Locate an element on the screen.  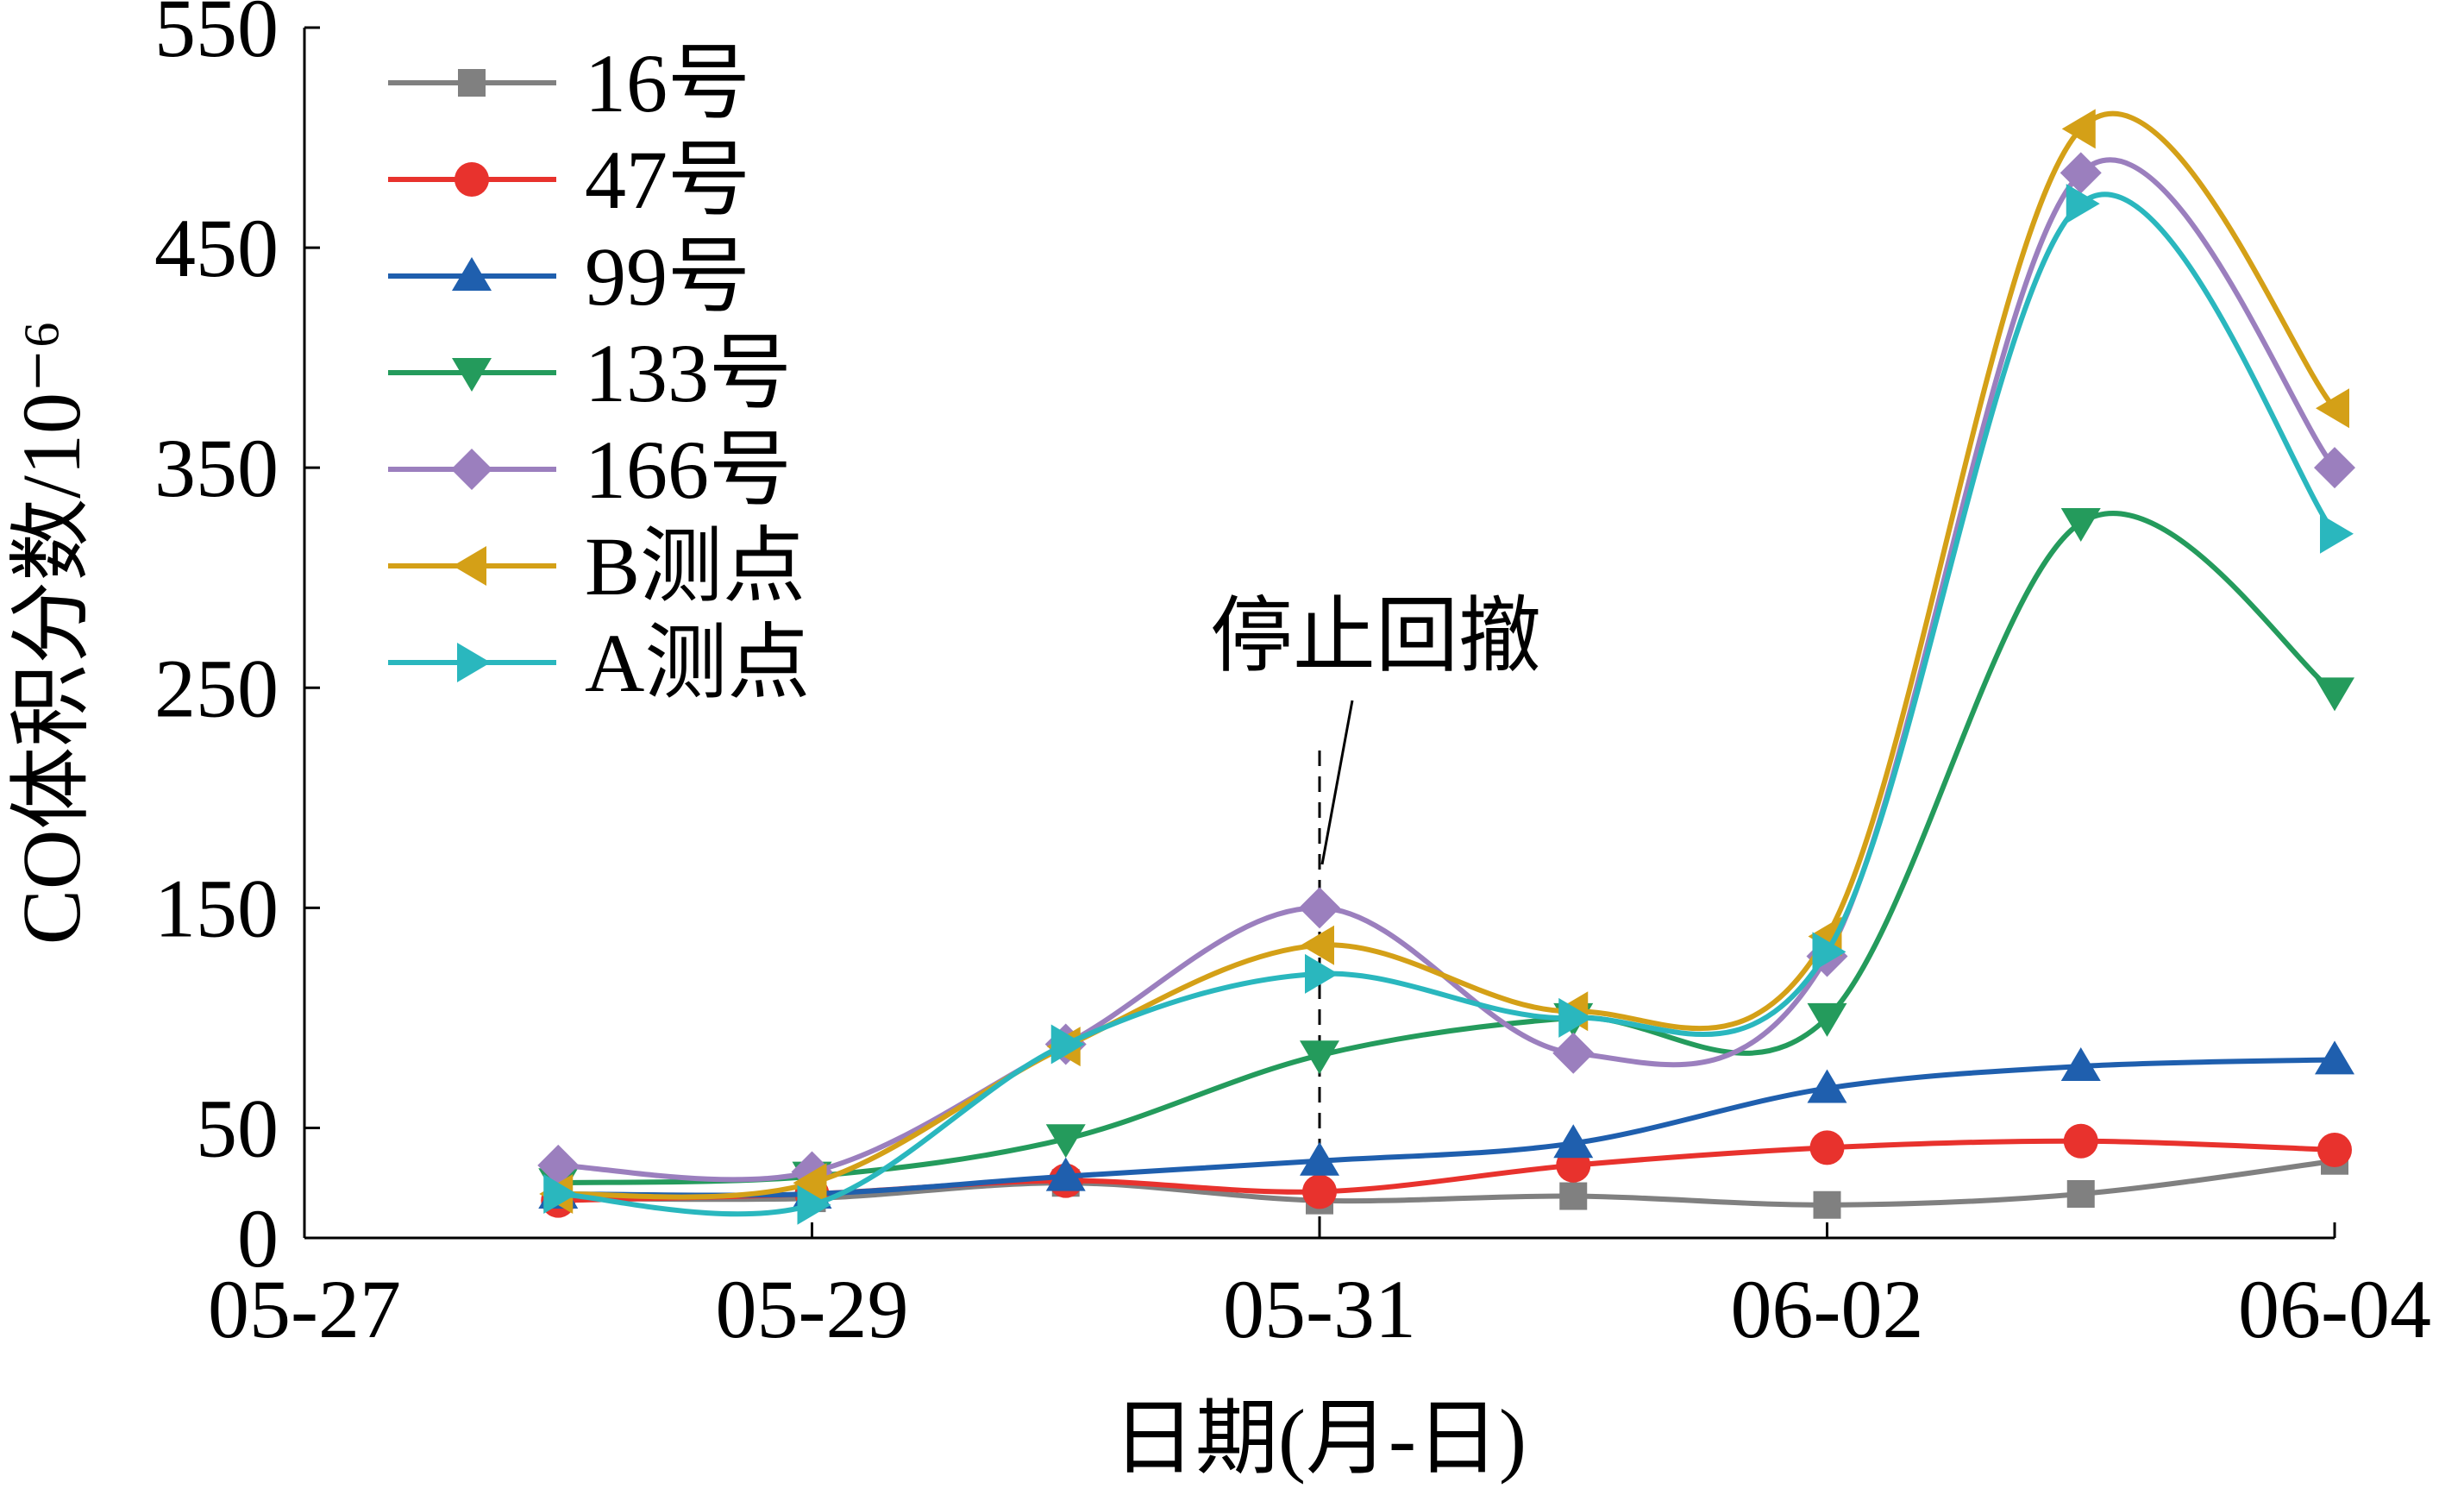
legend-label: 47号 is located at coordinates (668, 180).